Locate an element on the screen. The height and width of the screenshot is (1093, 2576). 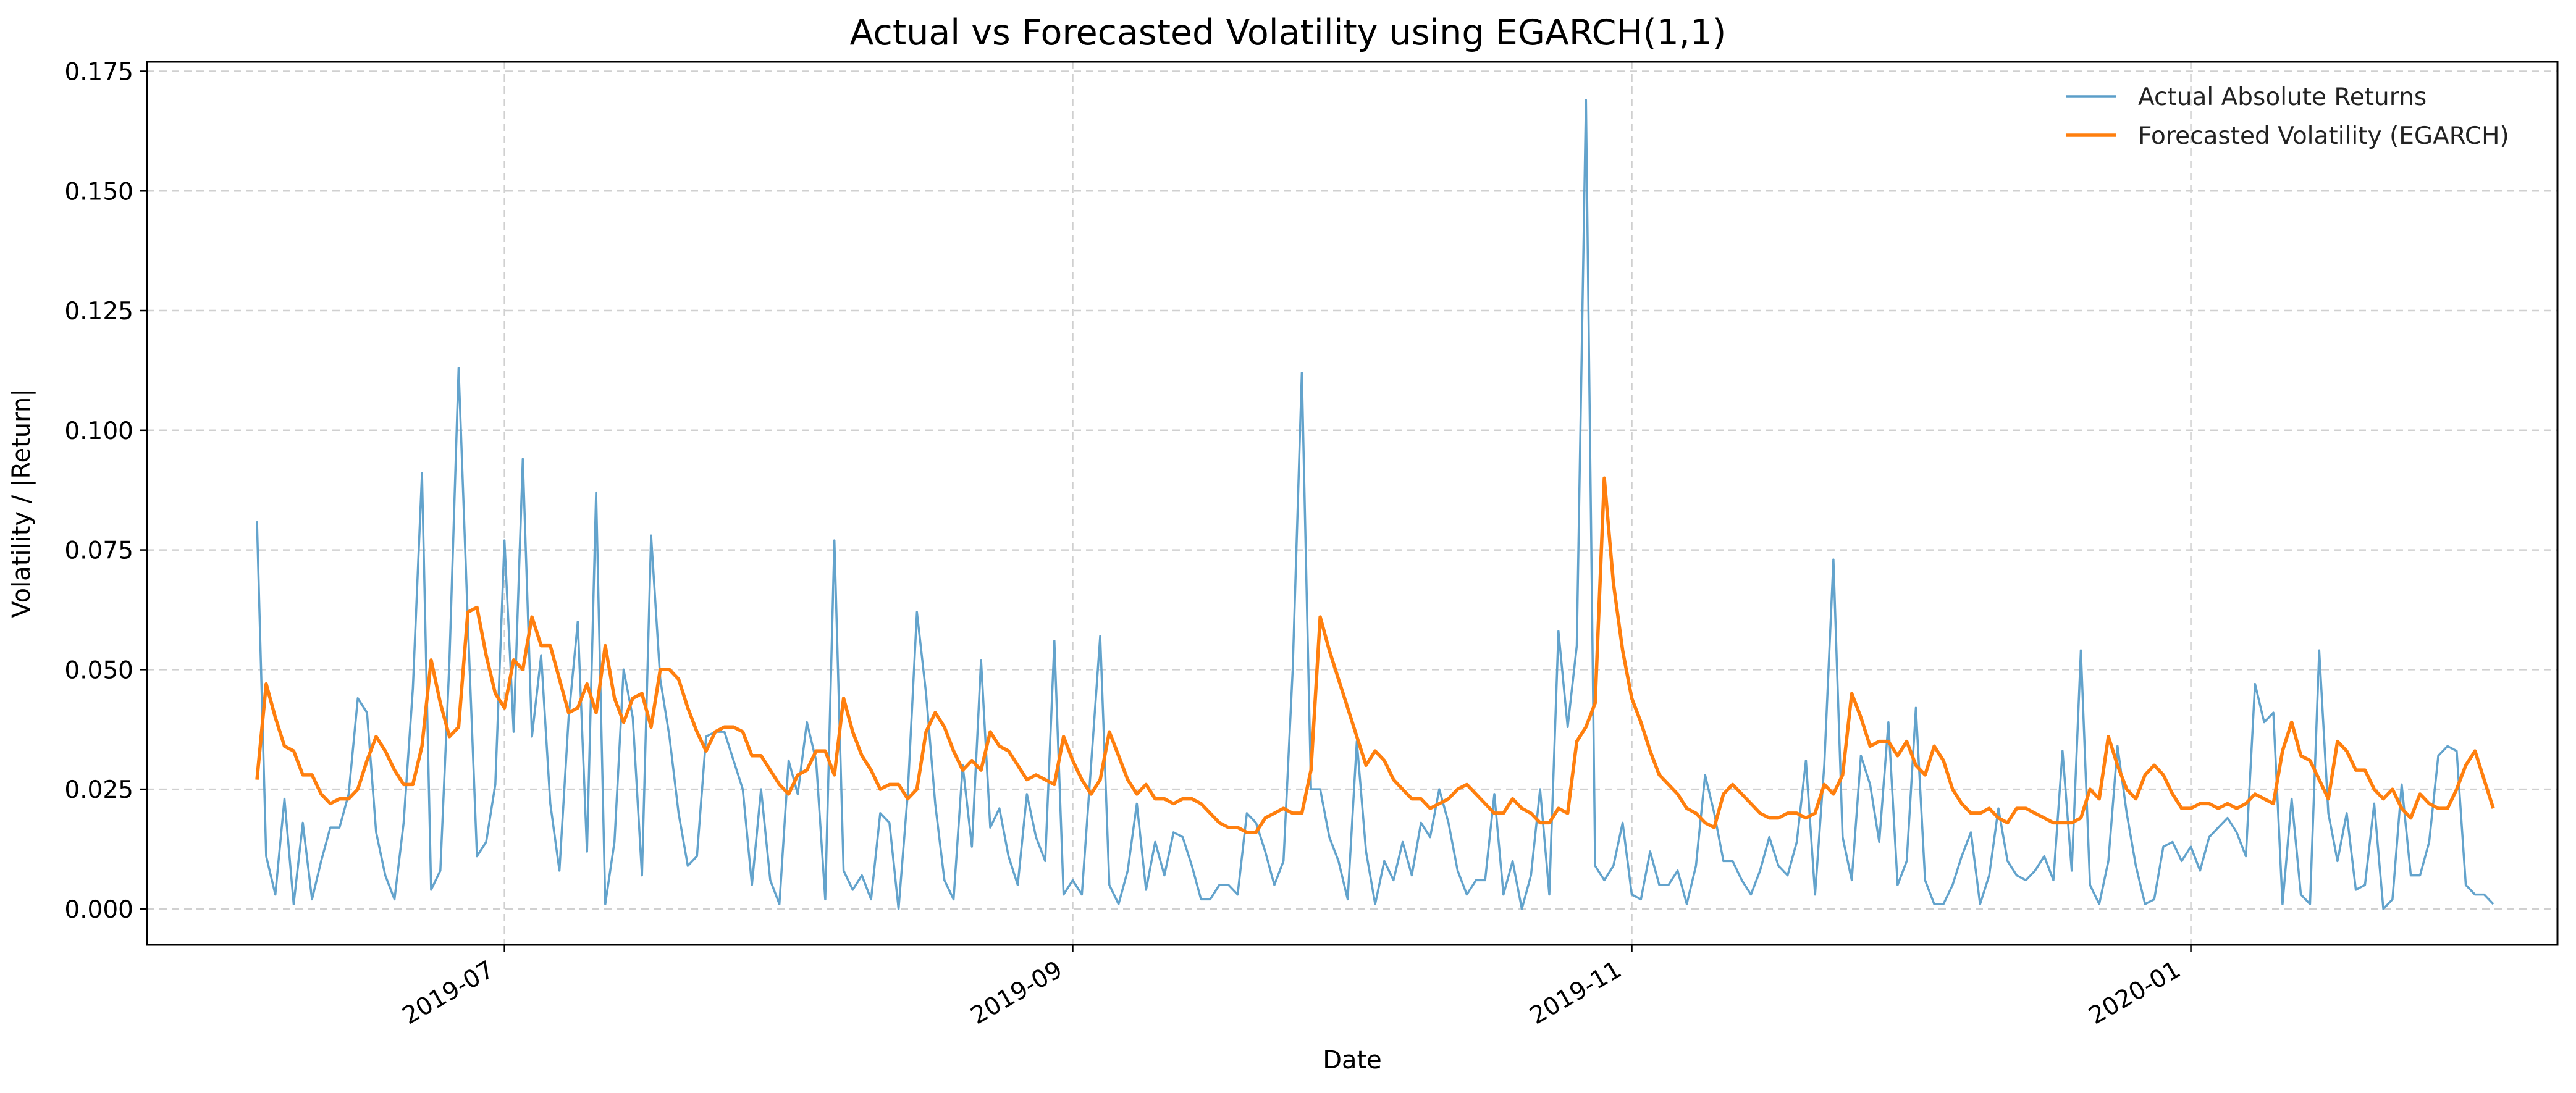
y-tick-label: 0.125 is located at coordinates (98, 311).